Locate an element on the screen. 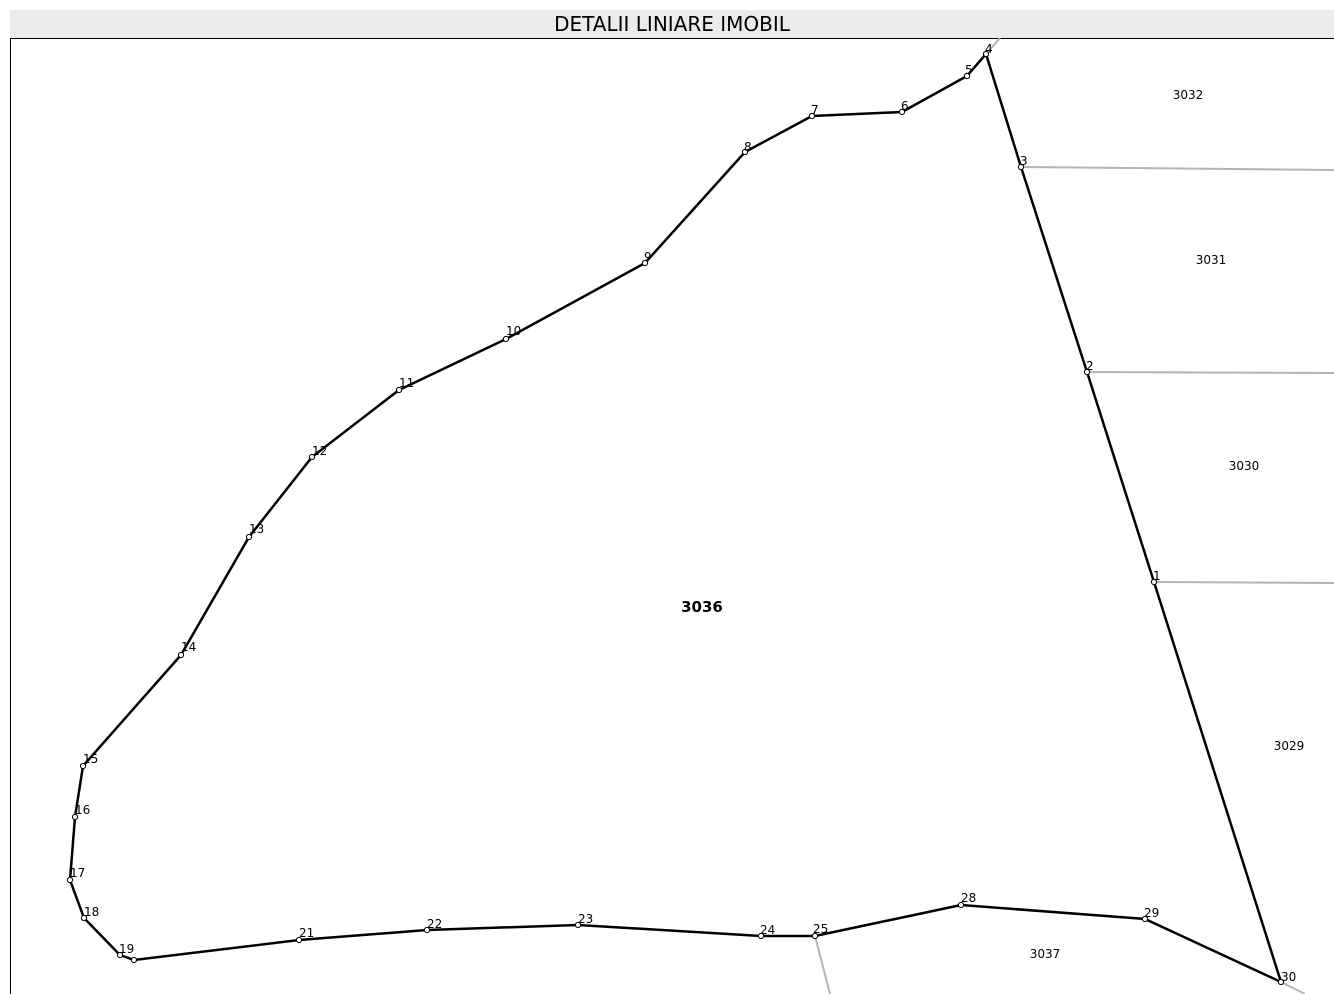 The width and height of the screenshot is (1334, 994). point-label: 19 is located at coordinates (126, 949).